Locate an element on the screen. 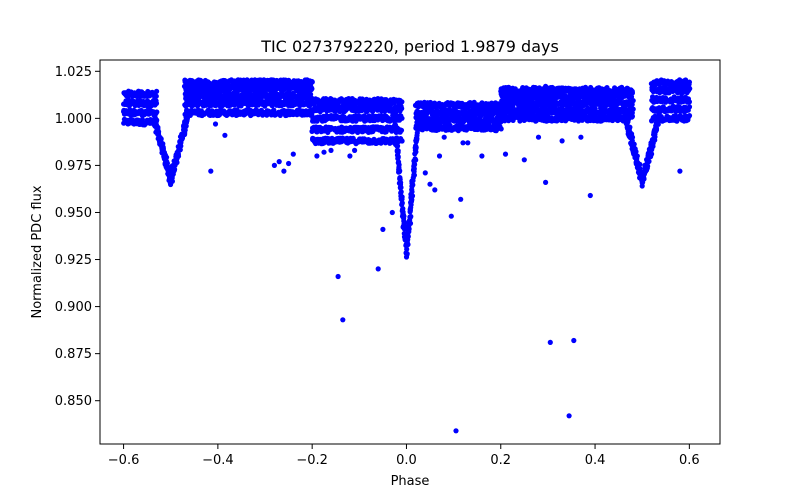  y-tick-label: 0.925 is located at coordinates (73, 260).